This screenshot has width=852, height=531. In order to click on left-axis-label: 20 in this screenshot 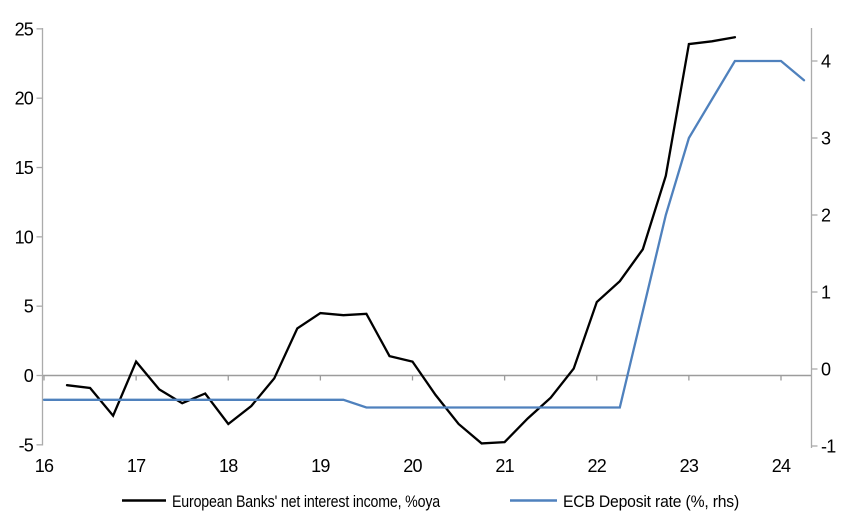, I will do `click(24, 99)`.